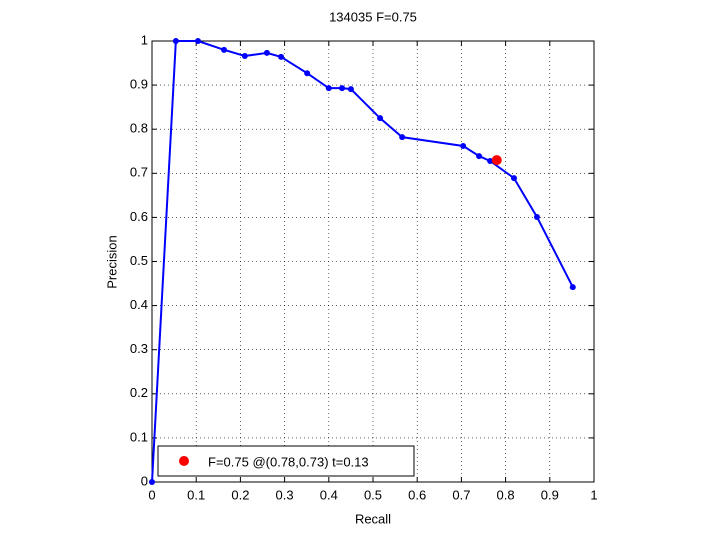  Describe the element at coordinates (506, 494) in the screenshot. I see `x-tick-label: 0.8` at that location.